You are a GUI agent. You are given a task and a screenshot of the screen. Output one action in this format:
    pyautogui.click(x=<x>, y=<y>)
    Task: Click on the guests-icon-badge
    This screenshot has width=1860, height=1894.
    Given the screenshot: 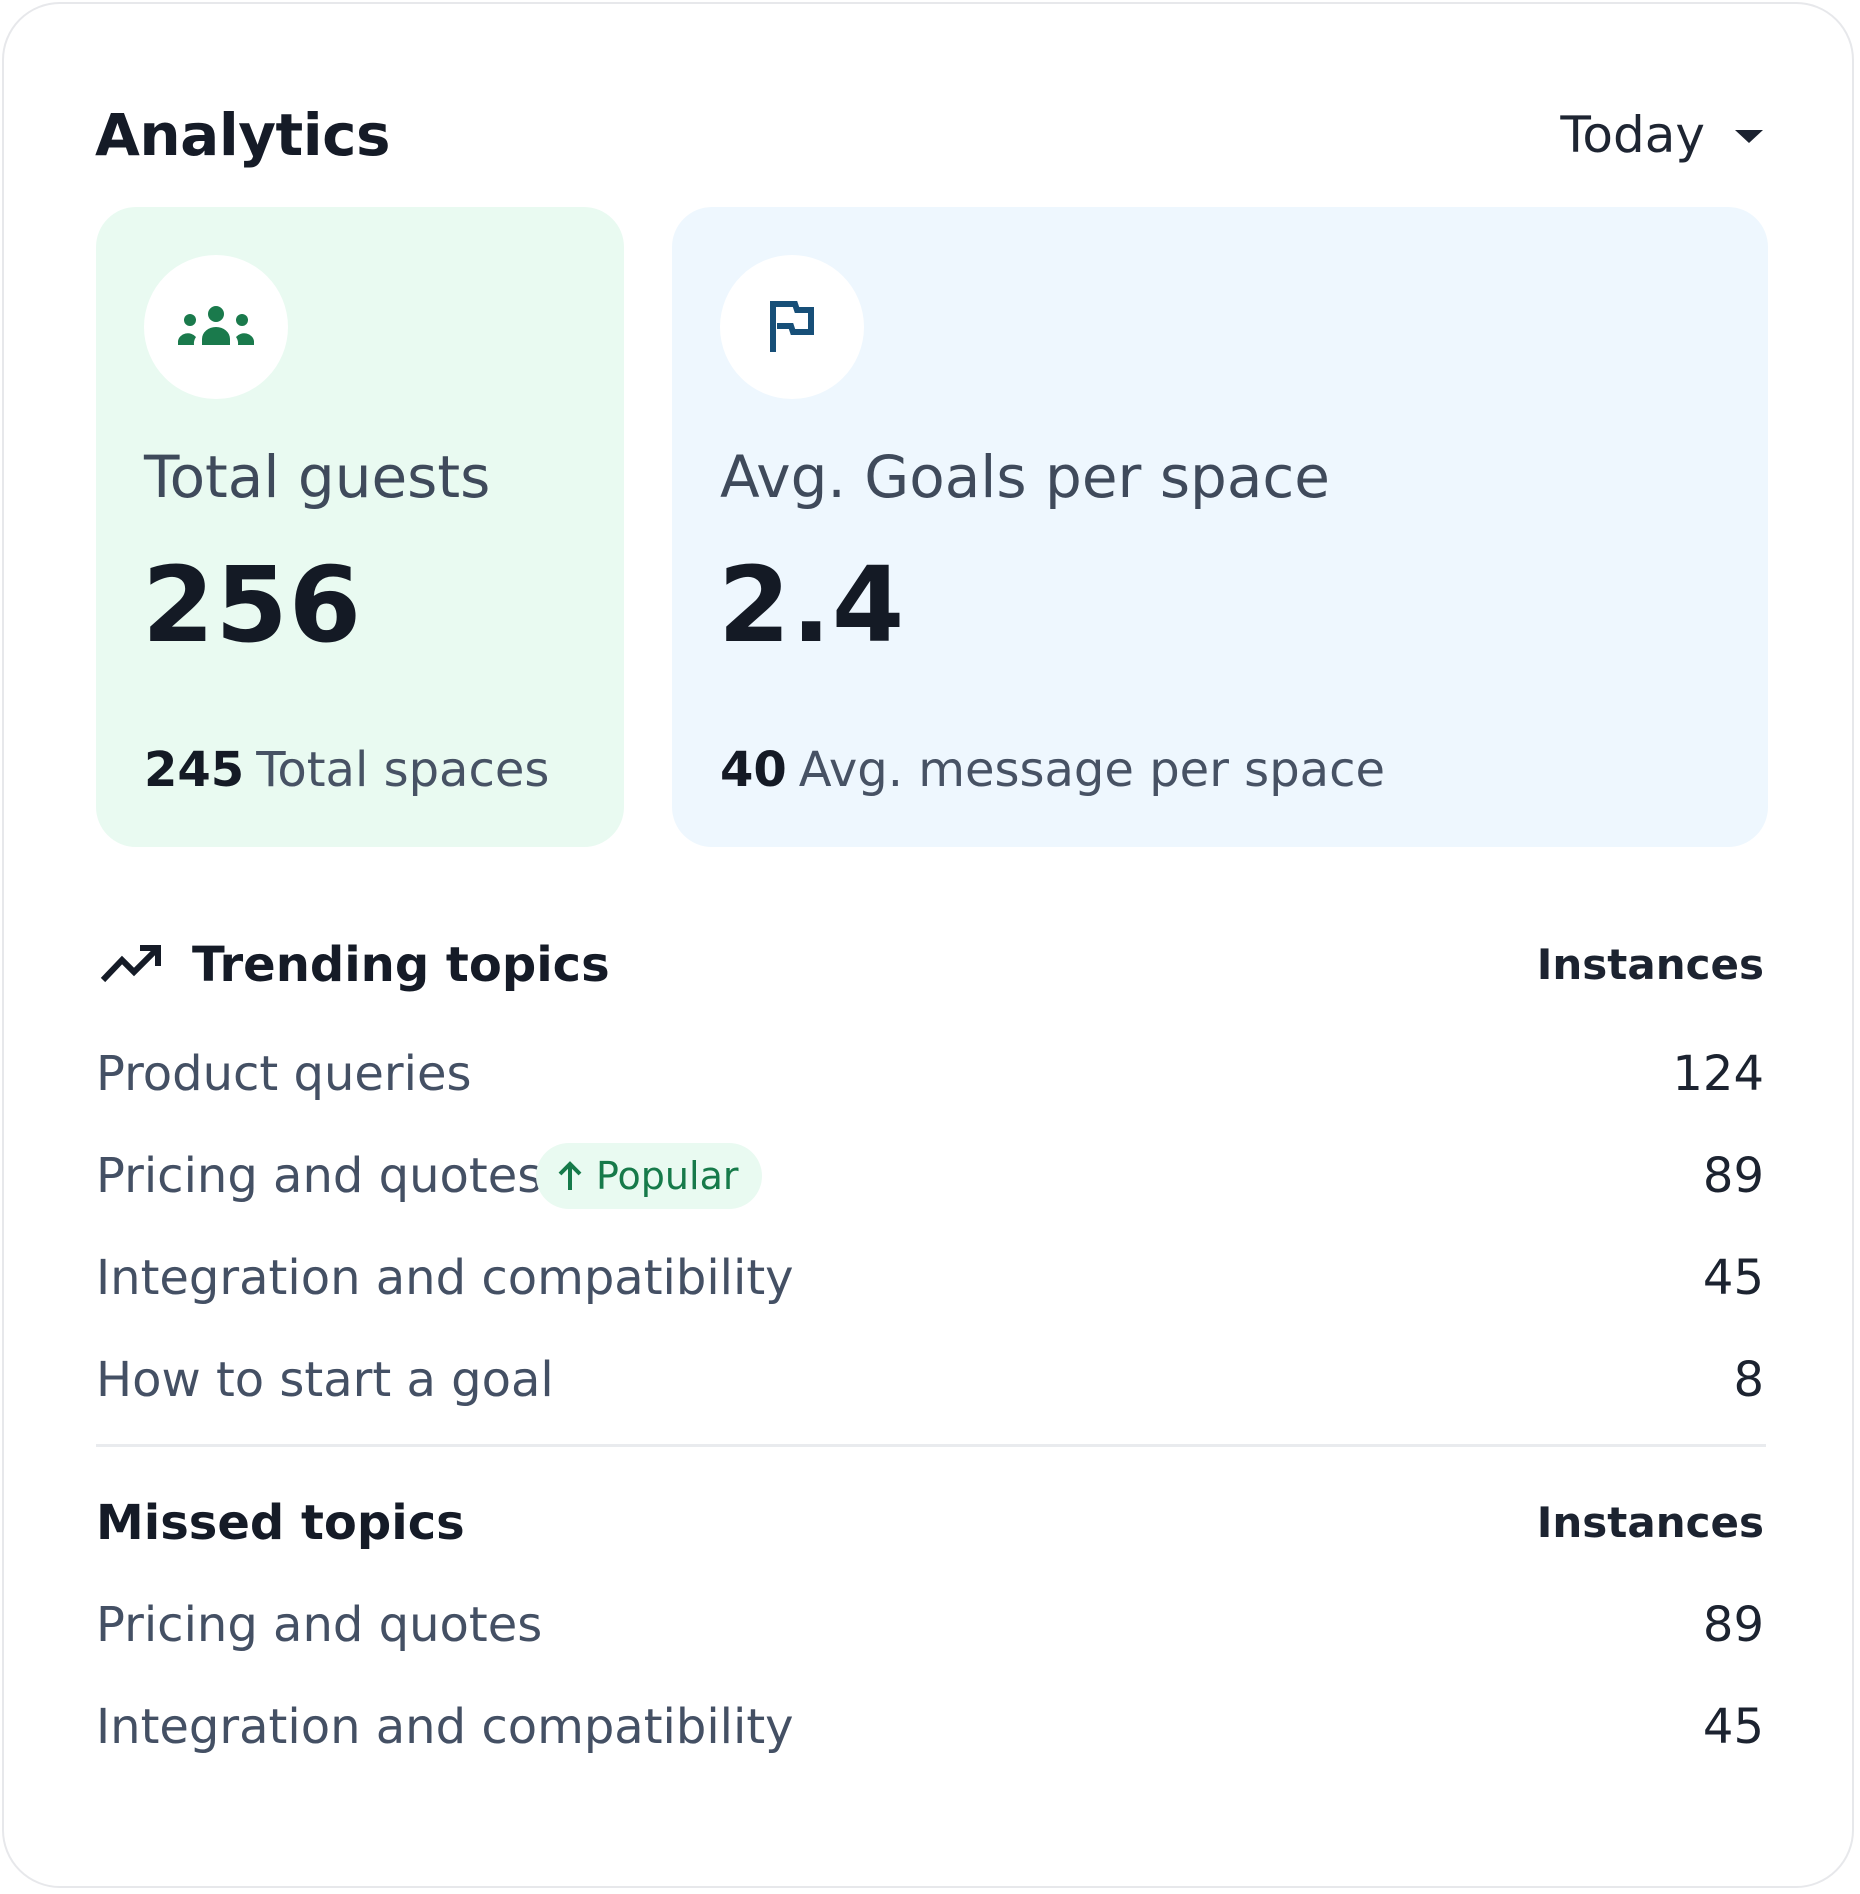 What is the action you would take?
    pyautogui.click(x=216, y=327)
    